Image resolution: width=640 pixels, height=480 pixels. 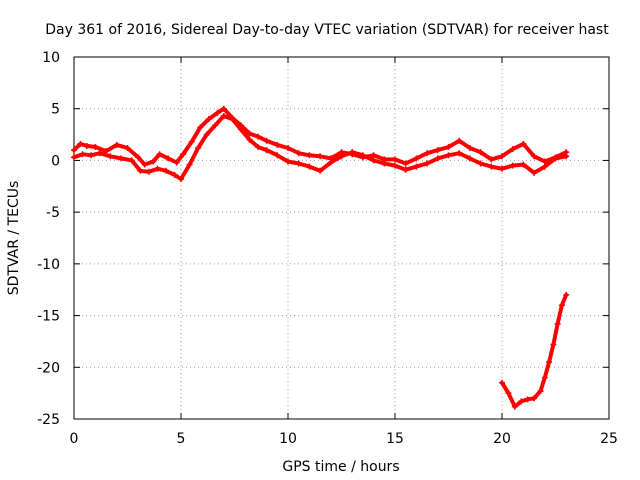 I want to click on series-track-a, so click(x=320, y=136).